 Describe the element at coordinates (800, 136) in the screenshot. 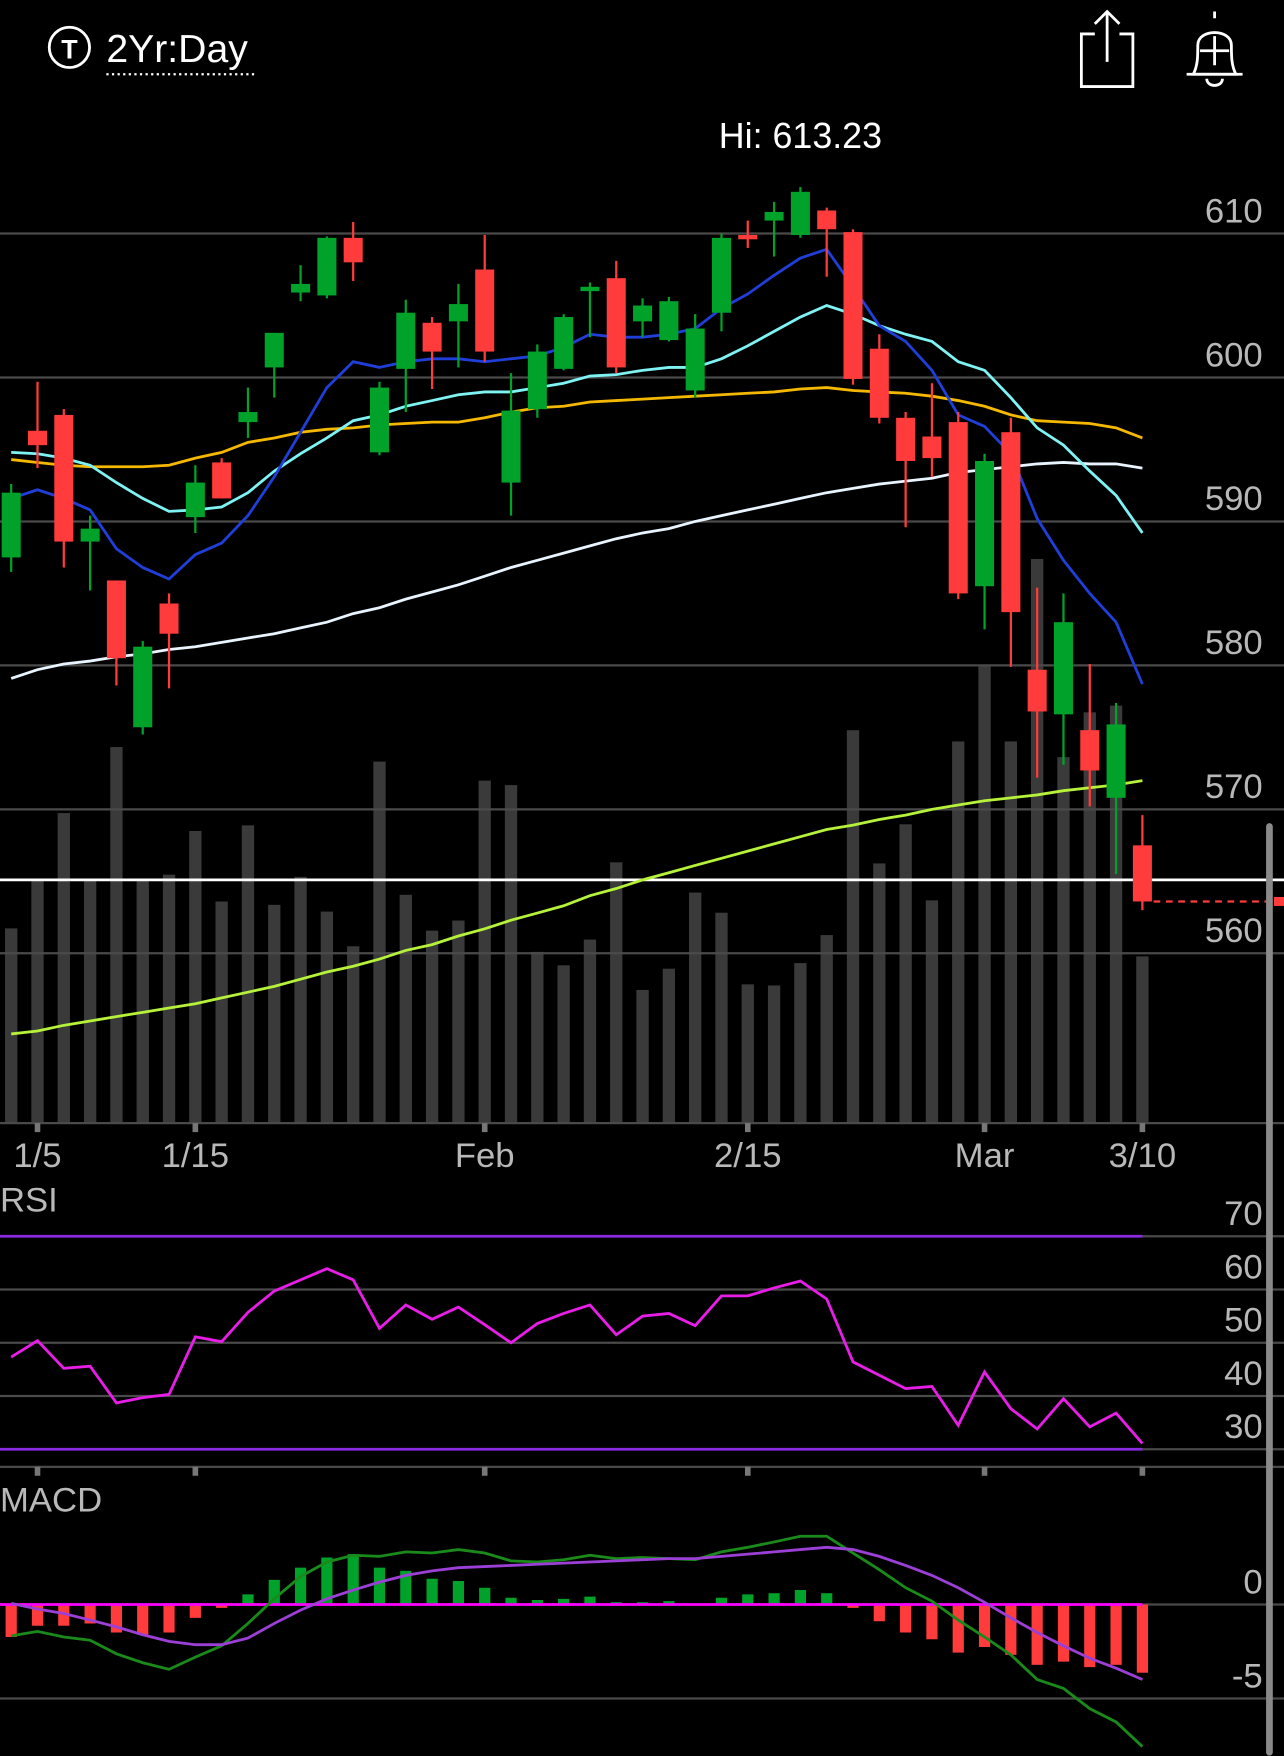

I see `high-annotation: Hi: 613.23` at that location.